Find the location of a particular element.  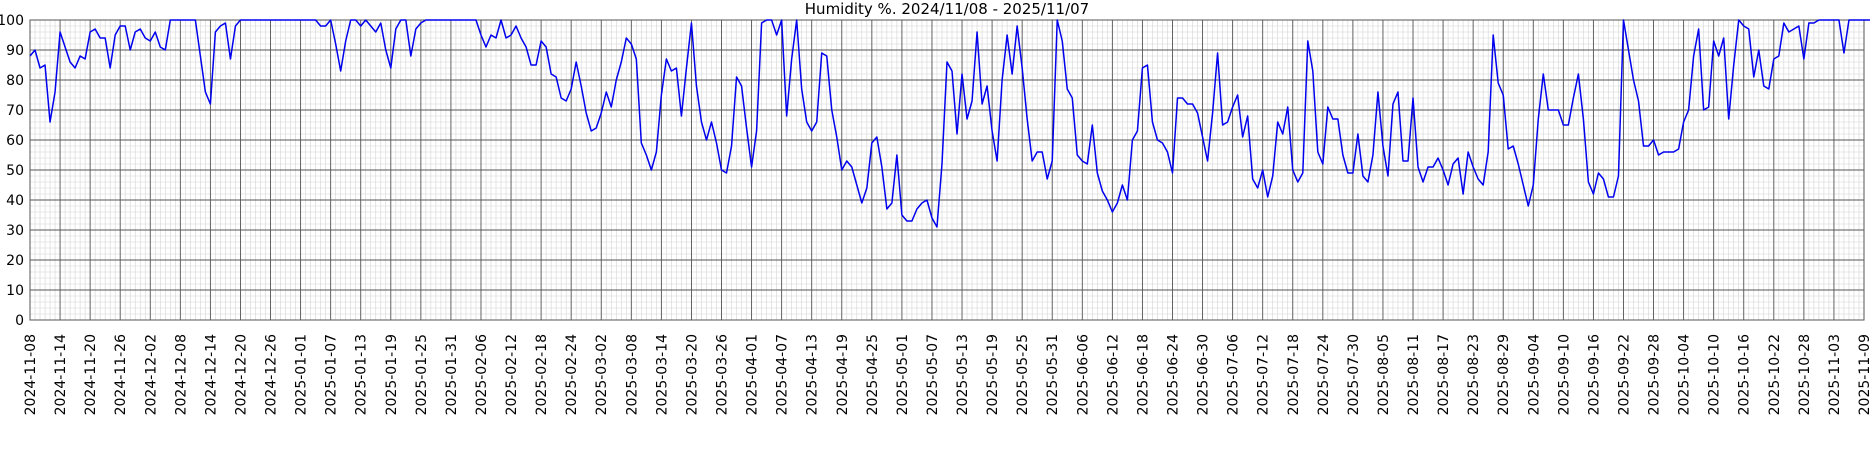

x-tick-label: 2025-09-10 is located at coordinates (1564, 374).